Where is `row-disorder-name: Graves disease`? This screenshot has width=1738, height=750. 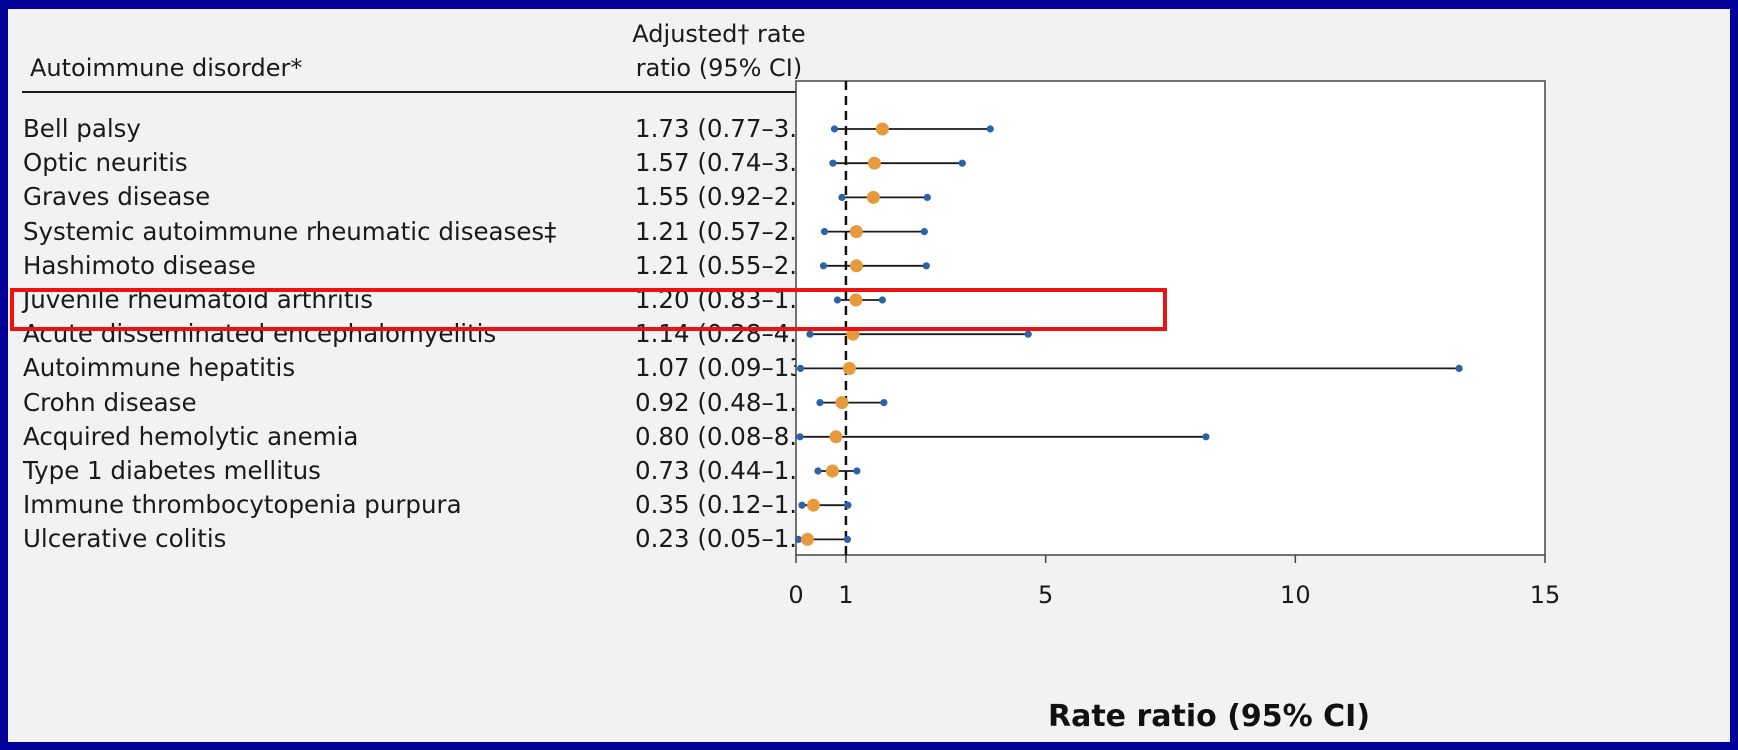
row-disorder-name: Graves disease is located at coordinates (117, 197).